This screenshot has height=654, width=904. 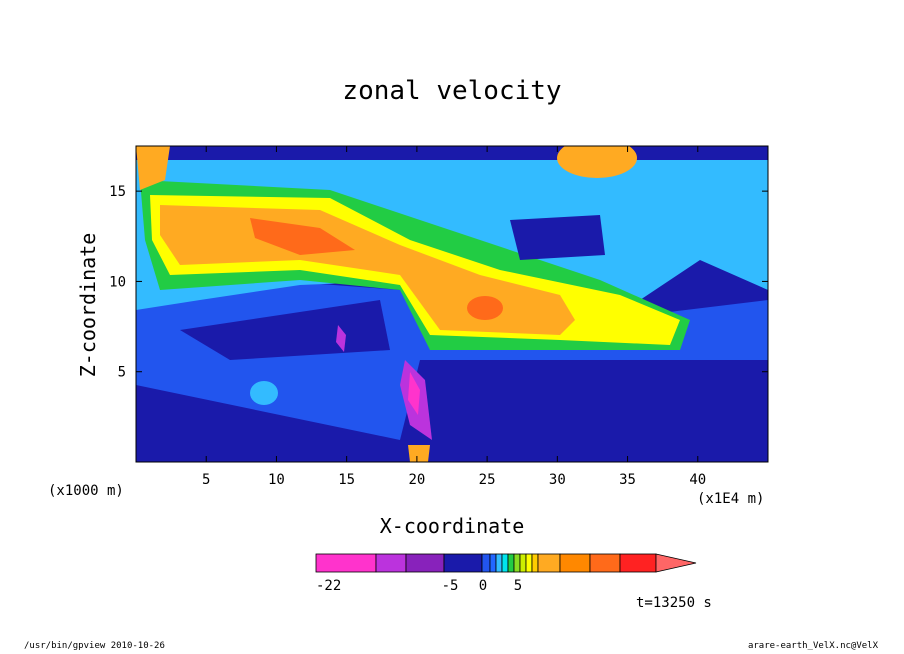 I want to click on field-magenta-small, so click(x=341, y=338).